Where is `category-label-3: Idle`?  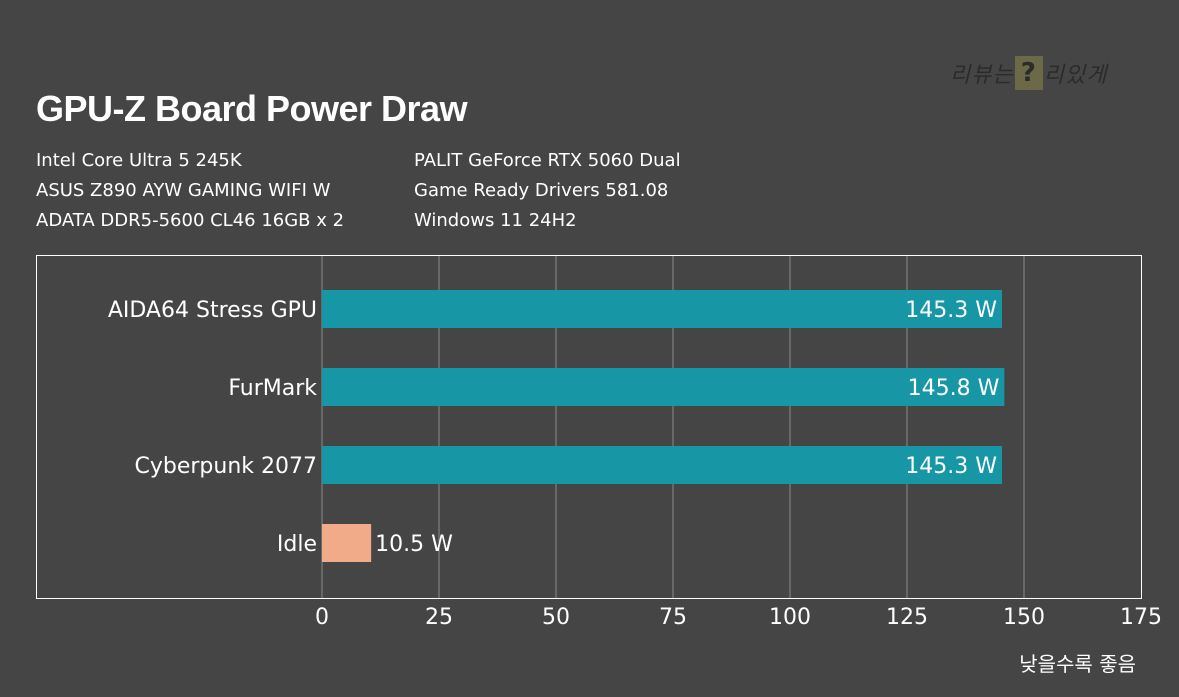
category-label-3: Idle is located at coordinates (297, 544).